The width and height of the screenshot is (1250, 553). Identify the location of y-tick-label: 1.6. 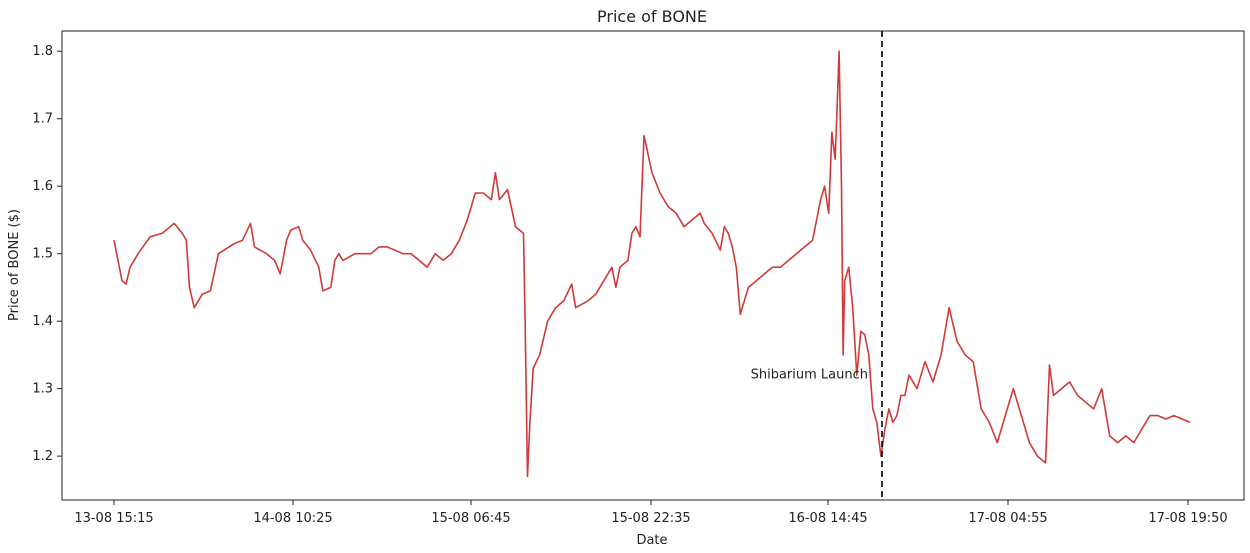
(42, 186).